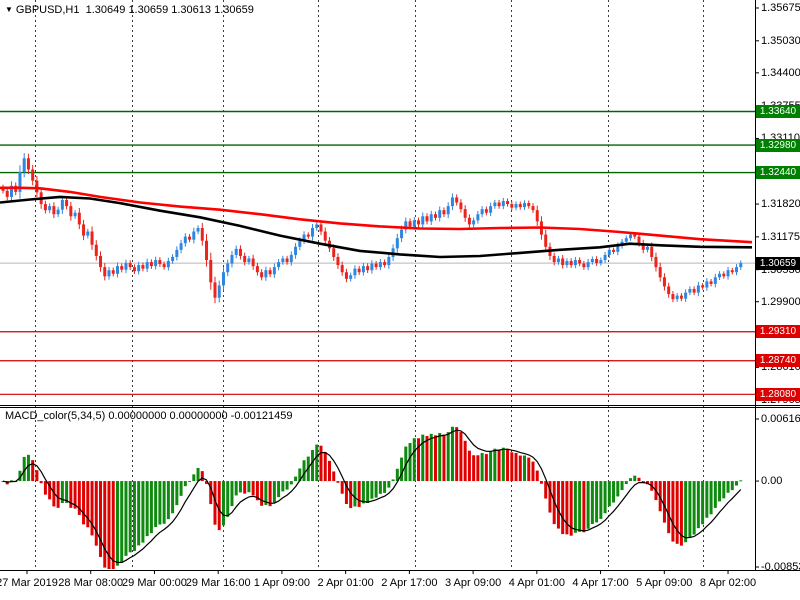  I want to click on symbol-dropdown-icon: ▼, so click(9, 9).